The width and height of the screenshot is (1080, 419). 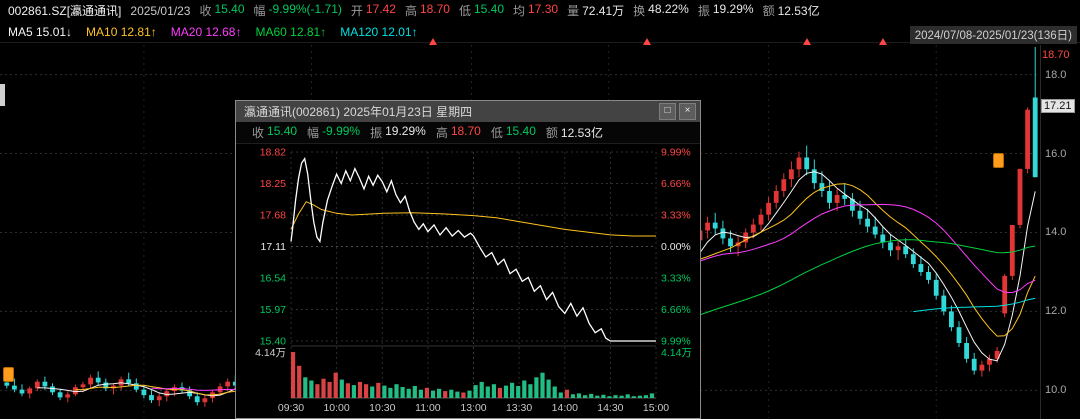 I want to click on svg-text: 16.54, so click(x=273, y=279).